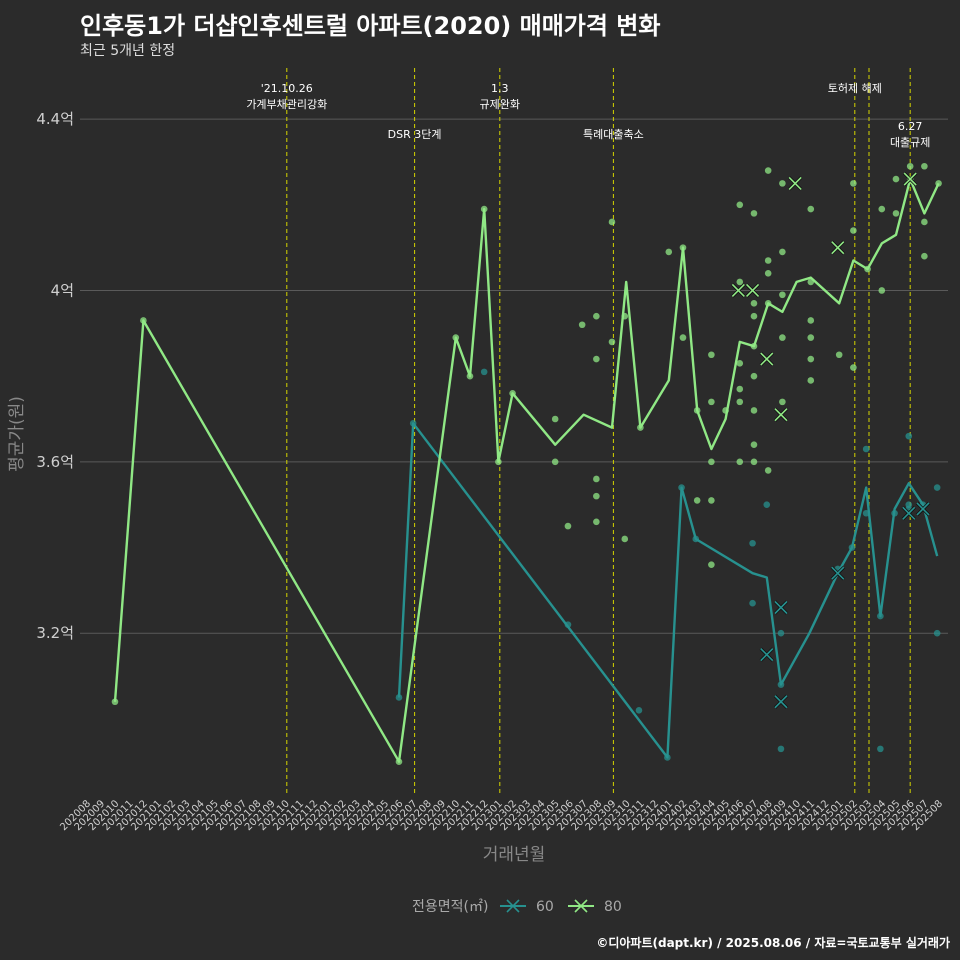 The height and width of the screenshot is (960, 960). Describe the element at coordinates (613, 907) in the screenshot. I see `legend-label-80: 80` at that location.